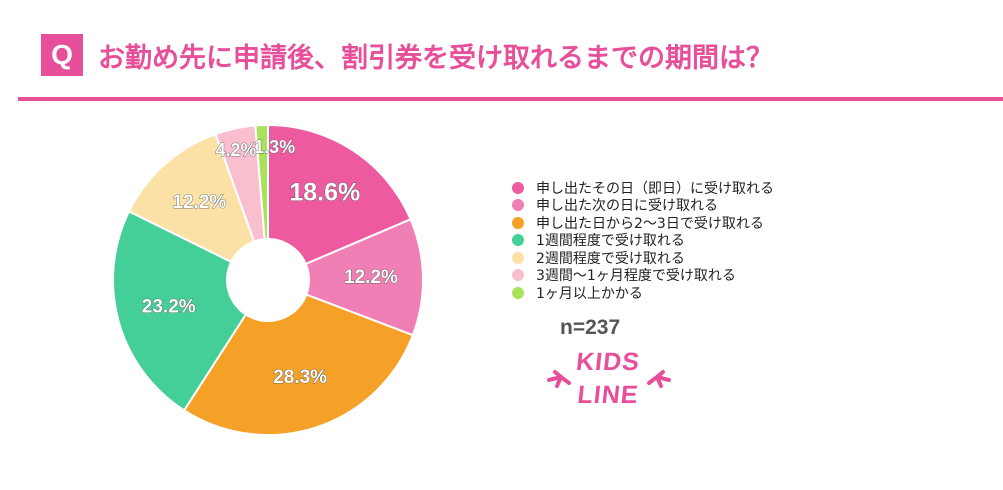 The image size is (1003, 490). I want to click on legend-label-4: 2週間程度で受け取れる, so click(610, 258).